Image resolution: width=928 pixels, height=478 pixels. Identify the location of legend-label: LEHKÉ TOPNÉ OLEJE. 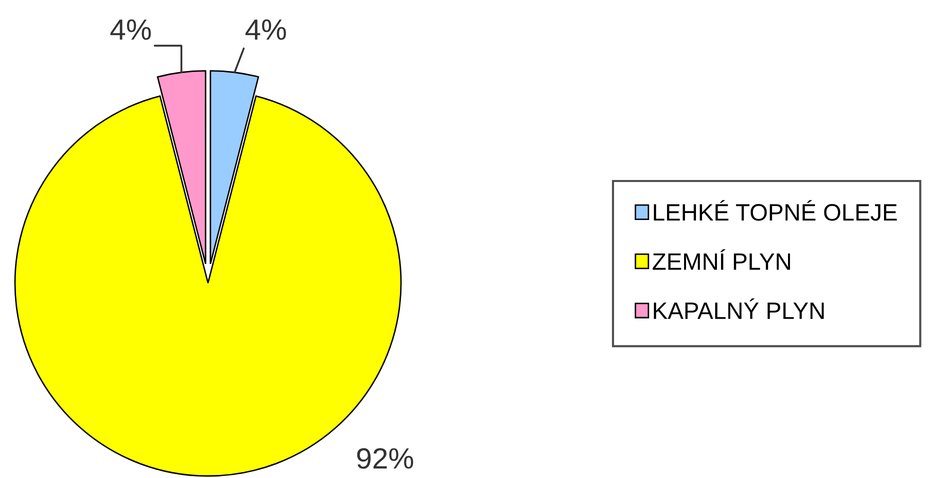
(775, 210).